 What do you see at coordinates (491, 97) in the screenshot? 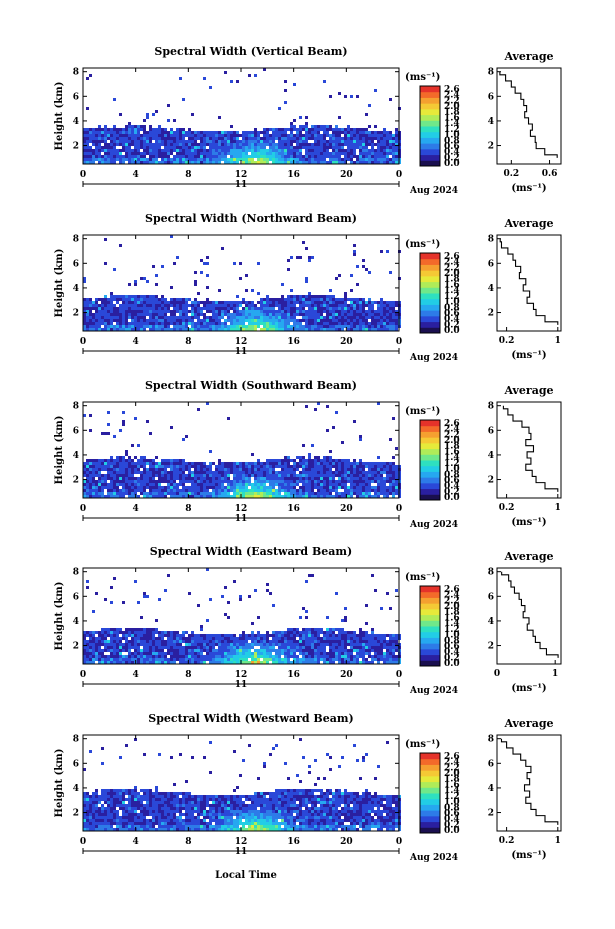
I see `profile-y-tick-label: 6` at bounding box center [491, 97].